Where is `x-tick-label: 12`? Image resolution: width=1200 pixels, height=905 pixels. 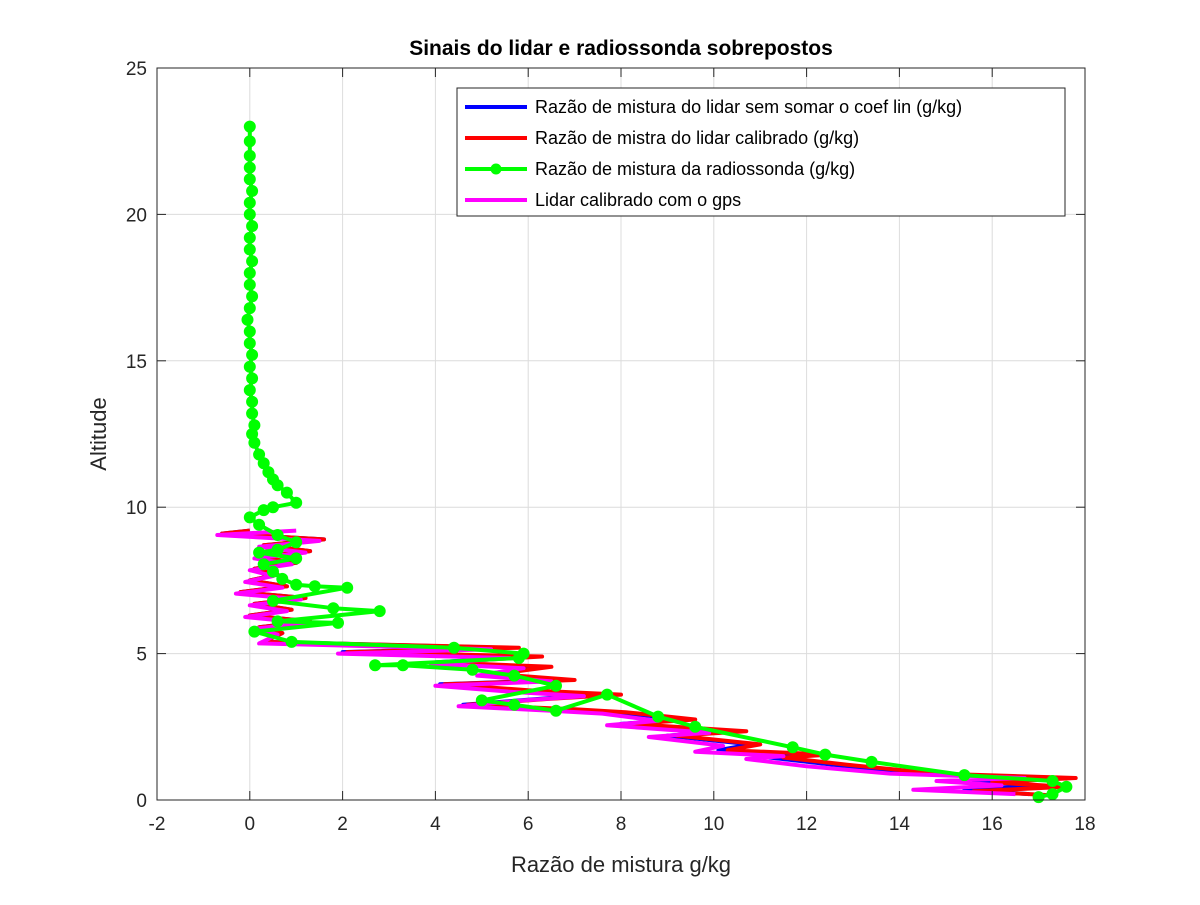
x-tick-label: 12 is located at coordinates (806, 824).